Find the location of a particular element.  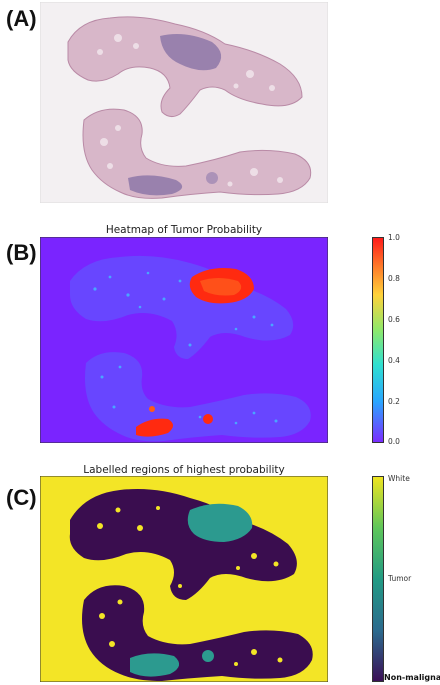

panel-label-c: (C) is located at coordinates (21, 497).